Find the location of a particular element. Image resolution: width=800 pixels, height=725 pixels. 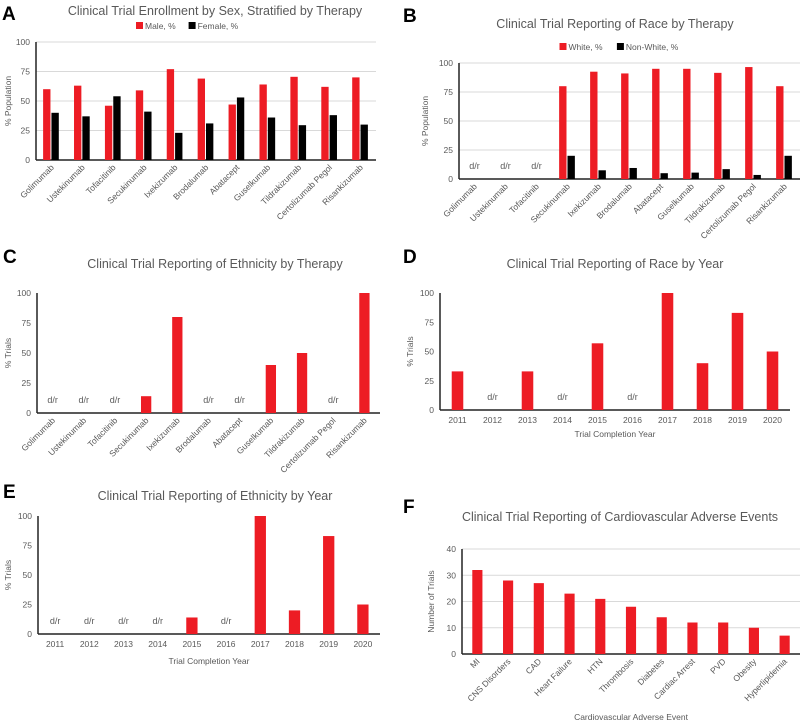

x-axis-label: Trial Completion Year is located at coordinates (615, 434).